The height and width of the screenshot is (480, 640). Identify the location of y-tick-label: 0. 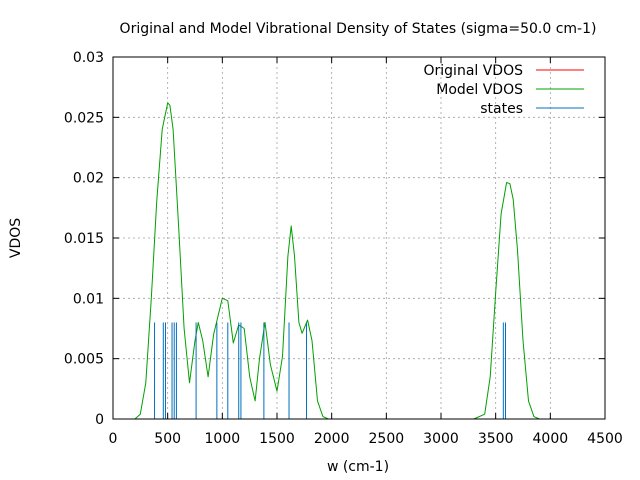
(99, 420).